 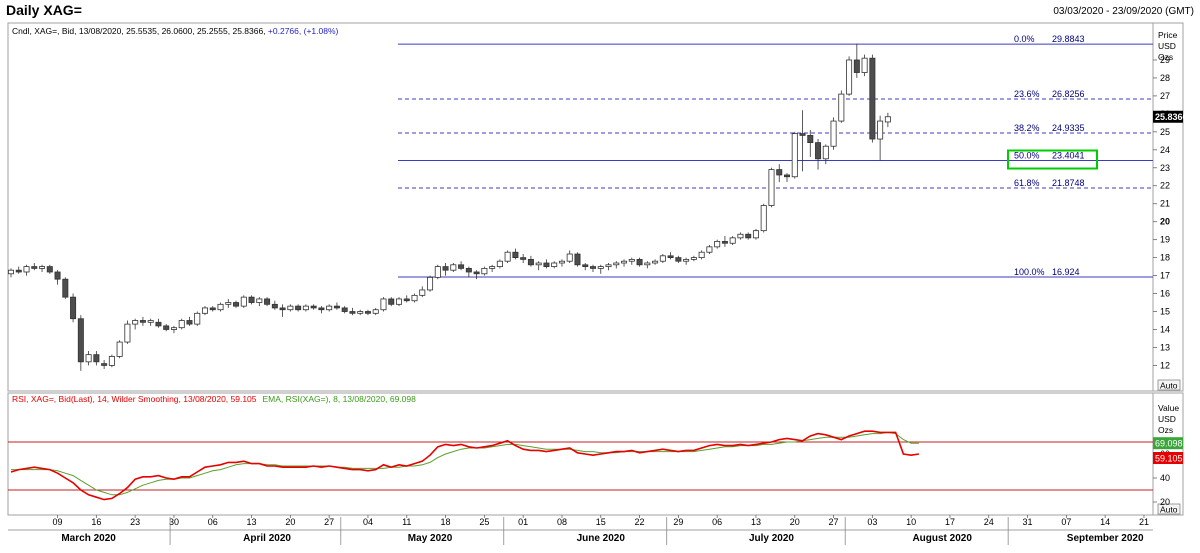 I want to click on price-legend-change: +0.2766, (+1.08%), so click(x=303, y=31).